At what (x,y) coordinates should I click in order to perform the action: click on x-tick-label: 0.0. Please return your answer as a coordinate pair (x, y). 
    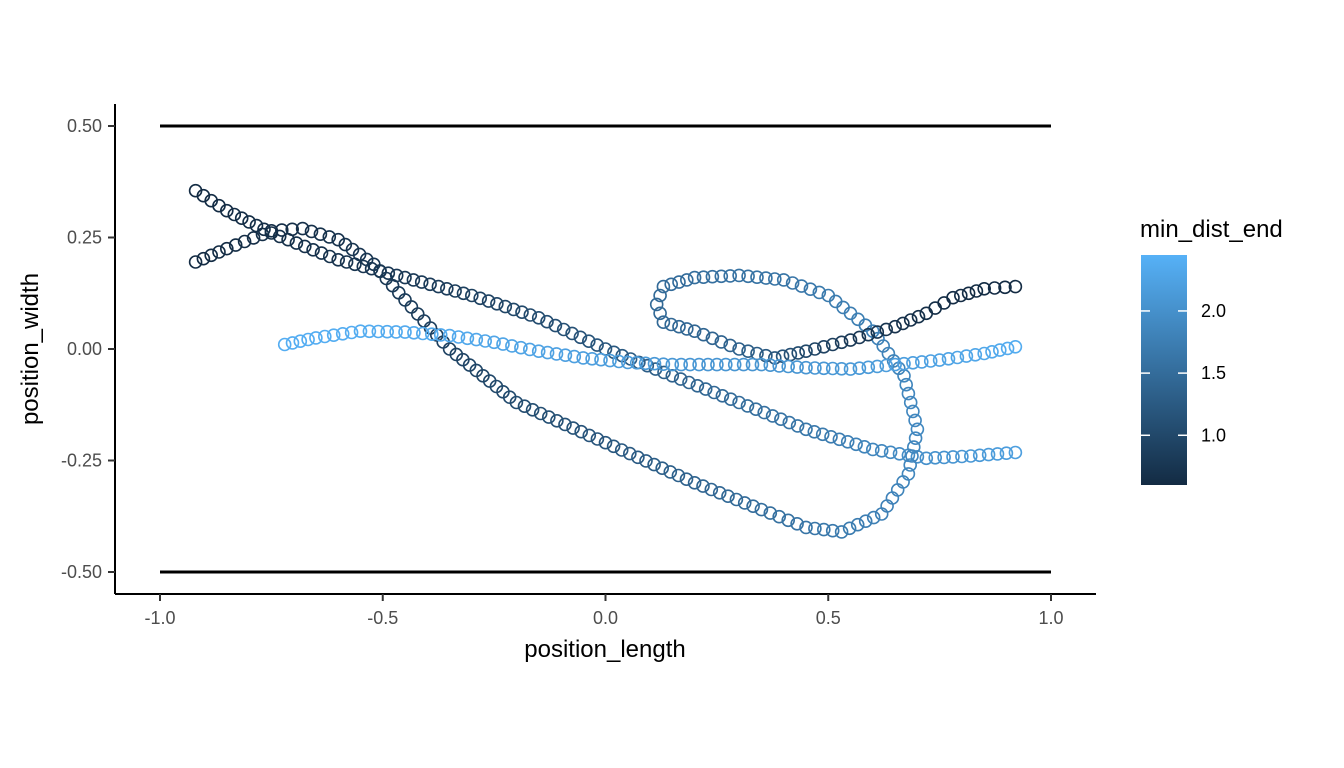
    Looking at the image, I should click on (605, 618).